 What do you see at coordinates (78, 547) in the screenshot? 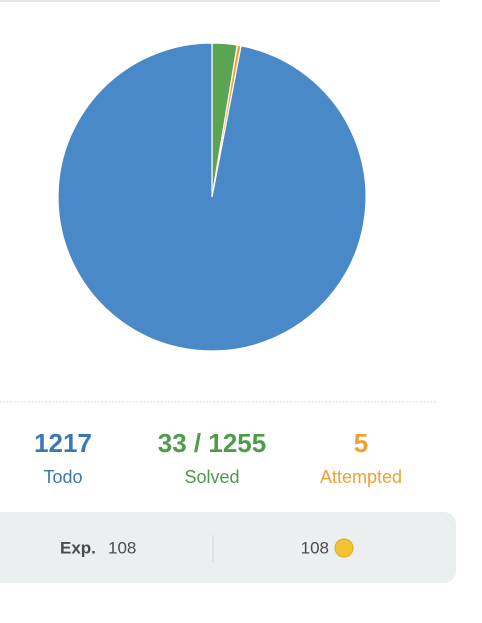
I see `exp-label: Exp.` at bounding box center [78, 547].